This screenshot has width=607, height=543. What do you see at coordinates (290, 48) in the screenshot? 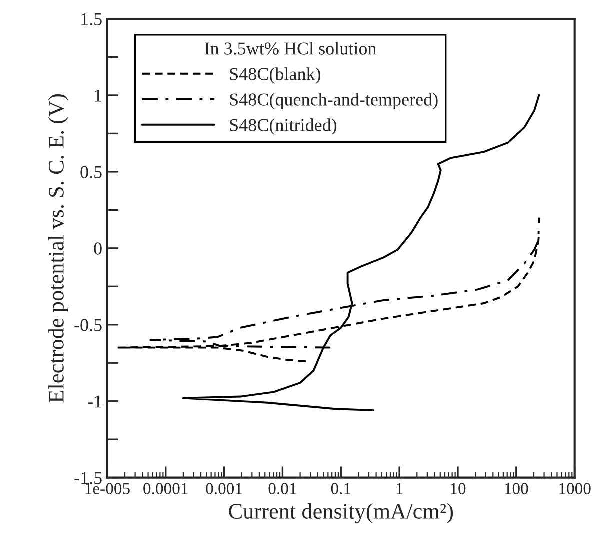
I see `legend-title: In 3.5wt% HCl solution` at bounding box center [290, 48].